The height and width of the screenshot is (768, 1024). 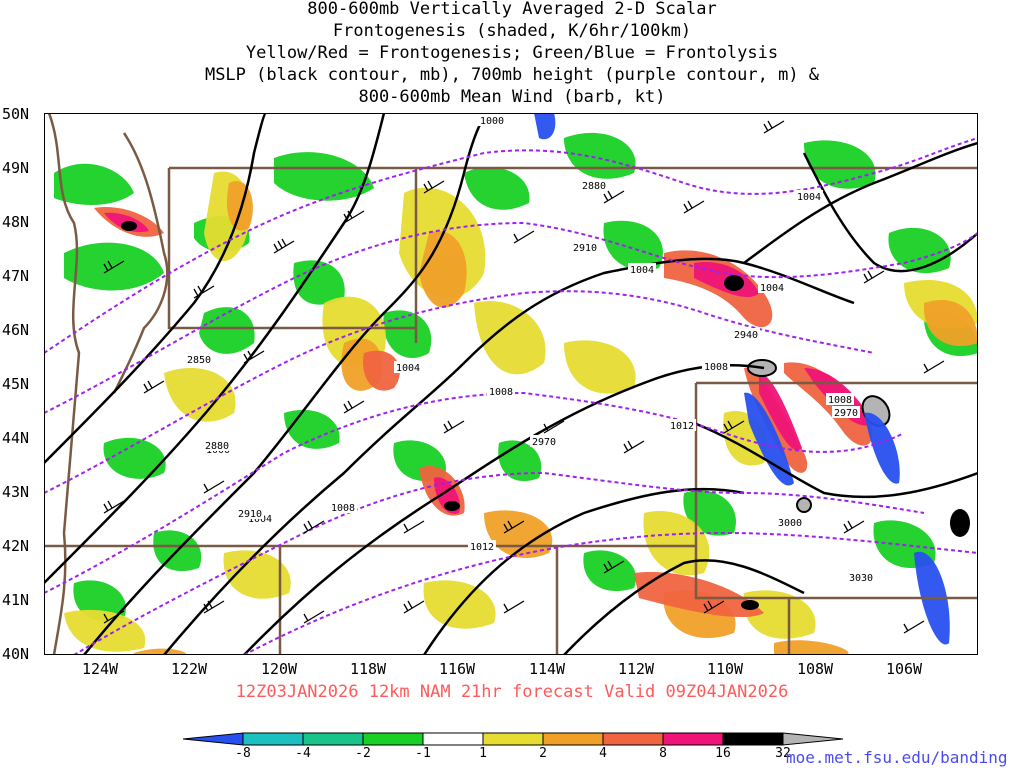 What do you see at coordinates (746, 335) in the screenshot?
I see `height-label-2940: 2940` at bounding box center [746, 335].